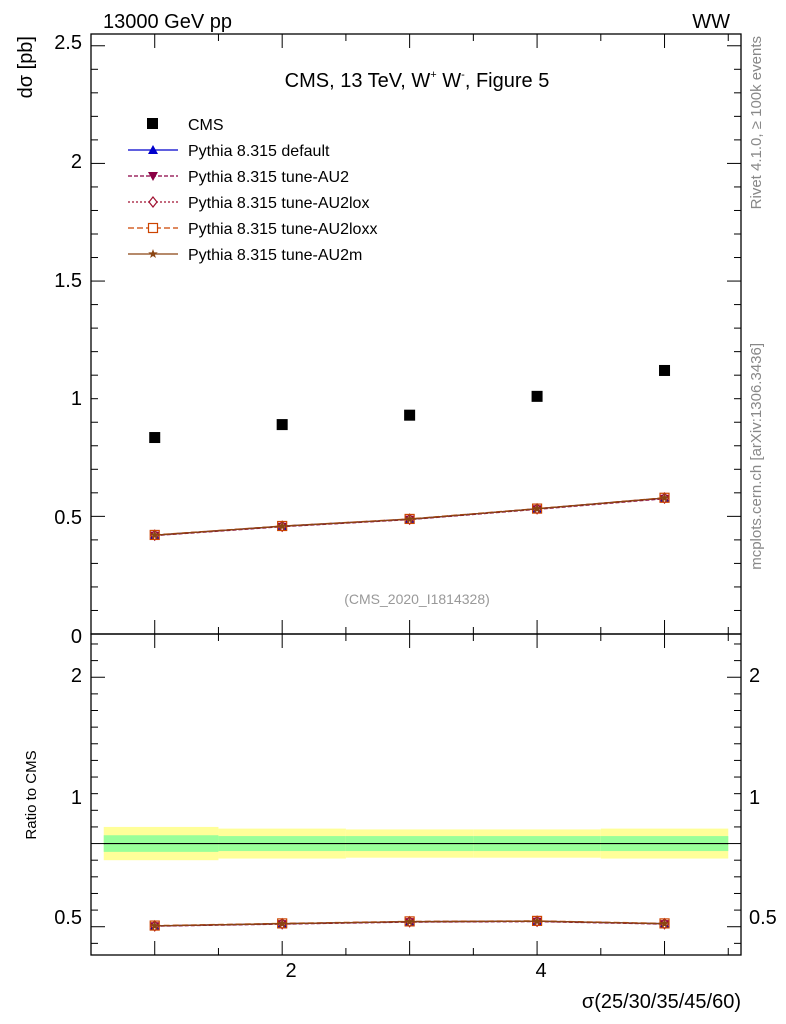 The image size is (786, 1024). I want to click on legend-marker-triangle-down, so click(153, 176).